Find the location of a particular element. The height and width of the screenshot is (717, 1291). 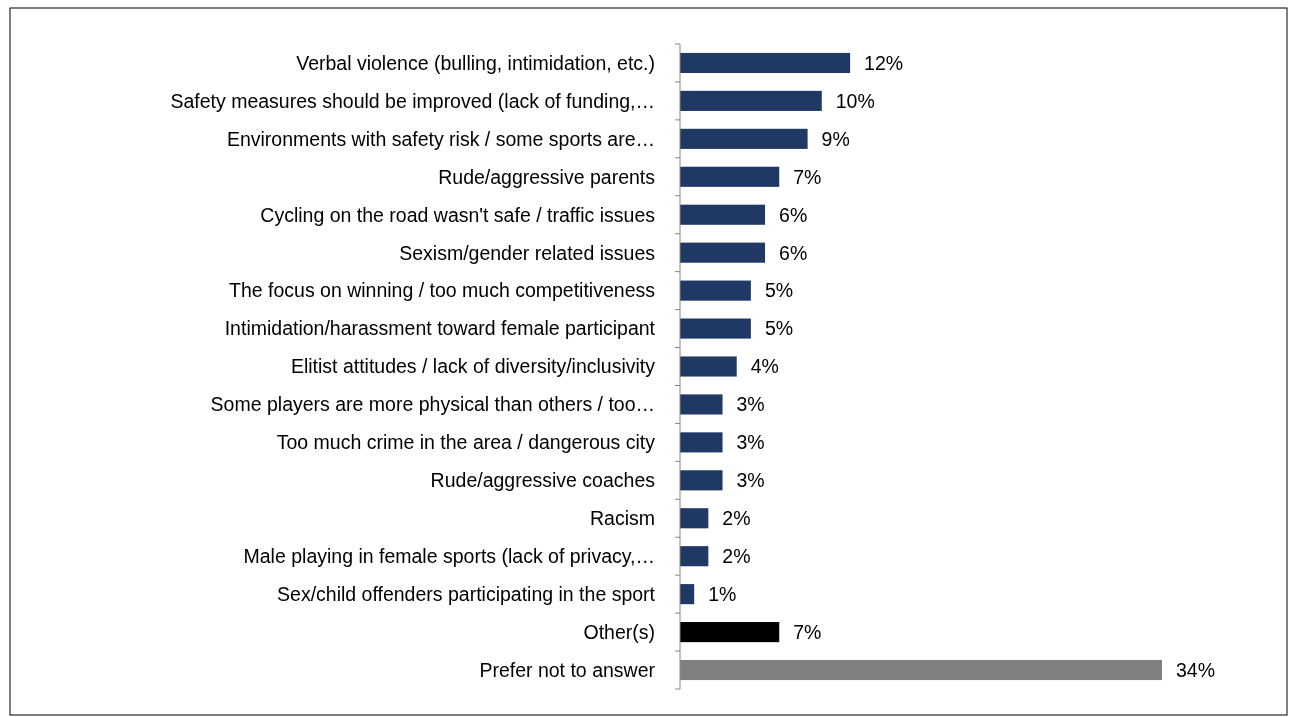

data-label: 34% is located at coordinates (1196, 669).